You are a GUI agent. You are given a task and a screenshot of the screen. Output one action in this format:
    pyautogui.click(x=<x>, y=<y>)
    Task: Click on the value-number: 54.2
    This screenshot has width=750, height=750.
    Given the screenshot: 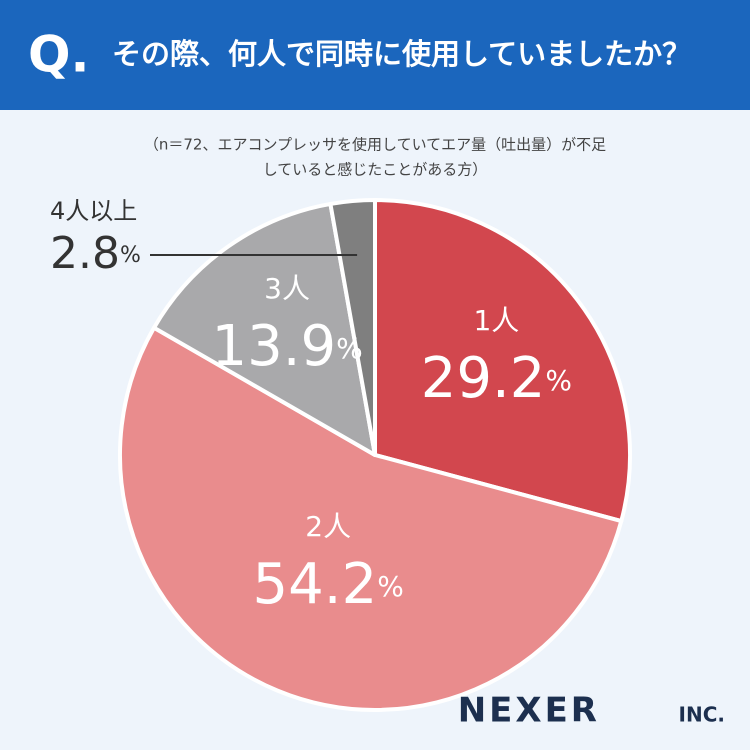 What is the action you would take?
    pyautogui.click(x=315, y=584)
    